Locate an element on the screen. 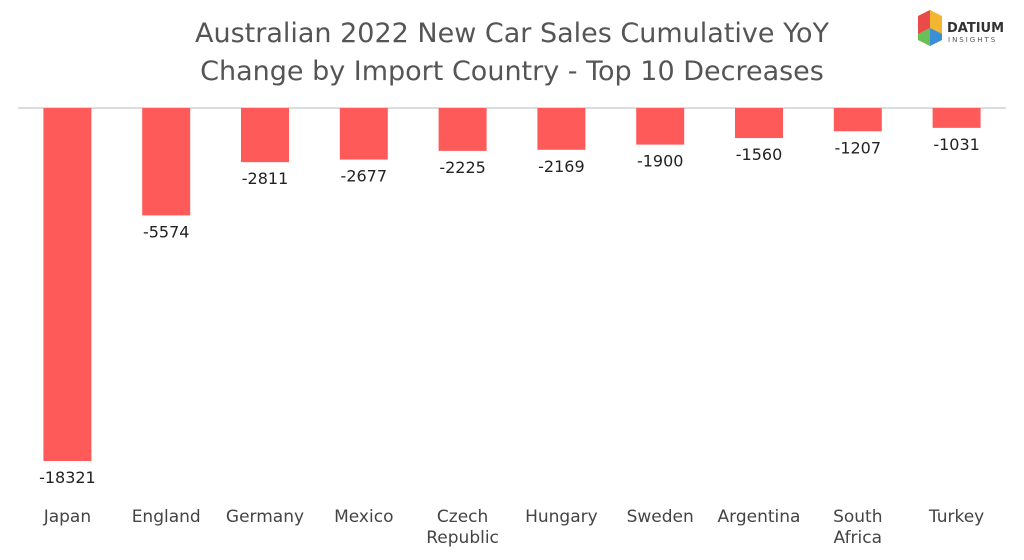 The height and width of the screenshot is (560, 1024). bar-czech-republic is located at coordinates (462, 129).